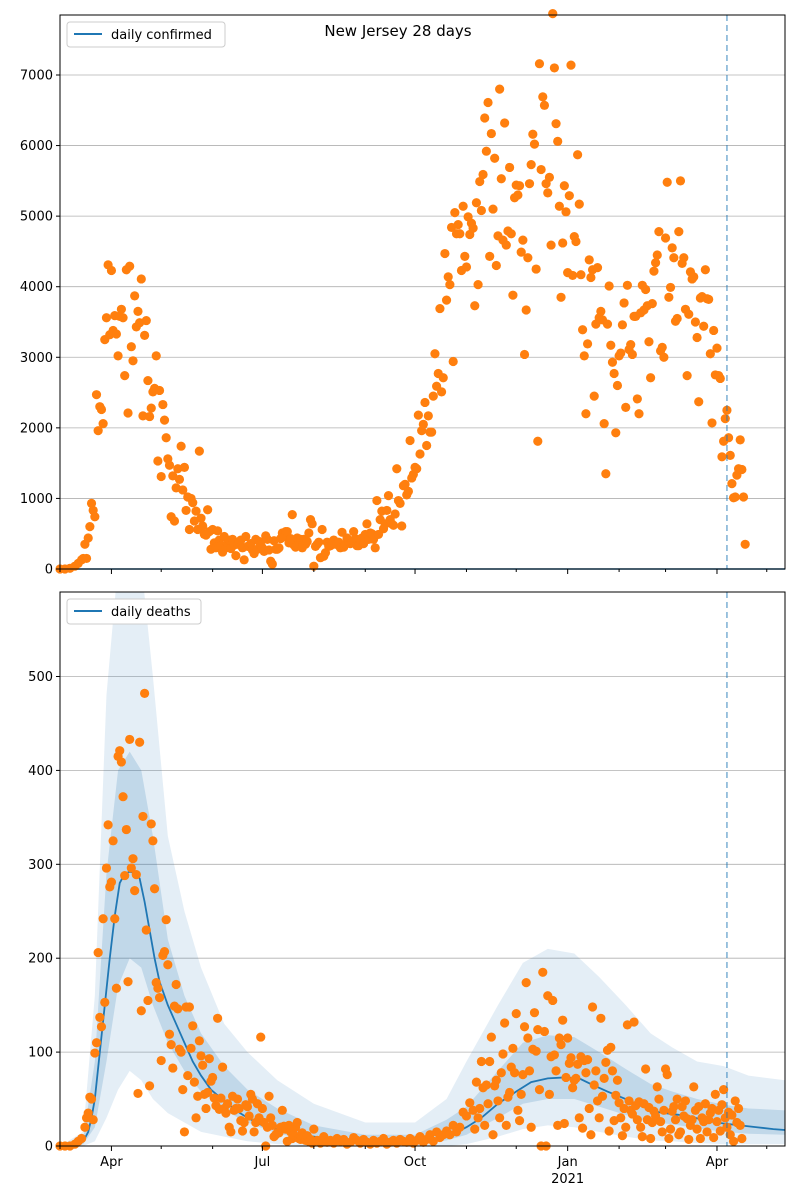 Image resolution: width=800 pixels, height=1204 pixels. What do you see at coordinates (36, 358) in the screenshot?
I see `confirmed-y-tick-label: 3000` at bounding box center [36, 358].